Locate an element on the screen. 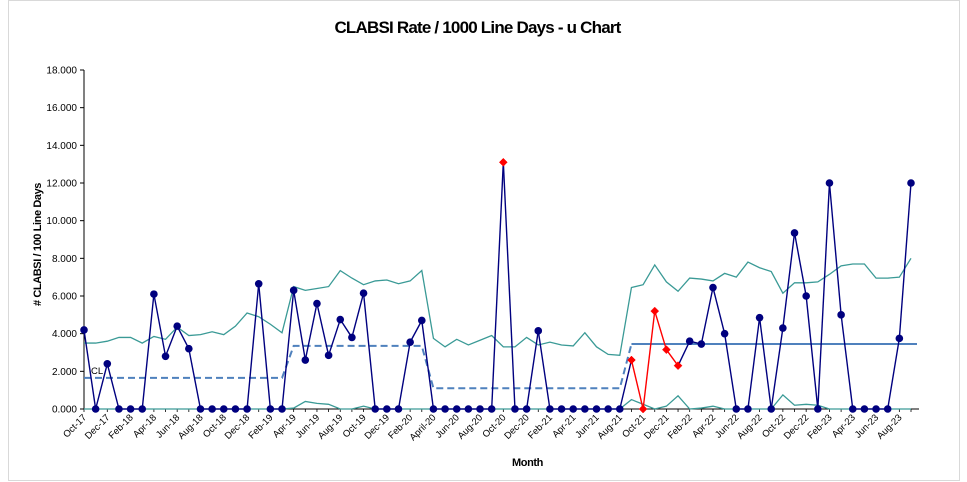  y-axis-title: # CLABSI / 100 Line Days is located at coordinates (38, 244).